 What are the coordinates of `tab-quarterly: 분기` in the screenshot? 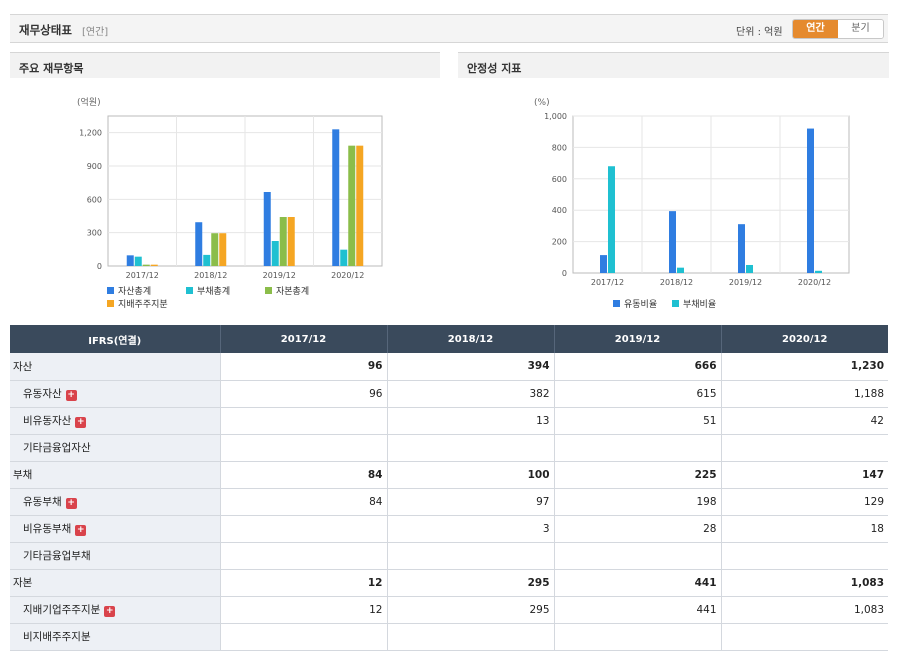 It's located at (860, 29).